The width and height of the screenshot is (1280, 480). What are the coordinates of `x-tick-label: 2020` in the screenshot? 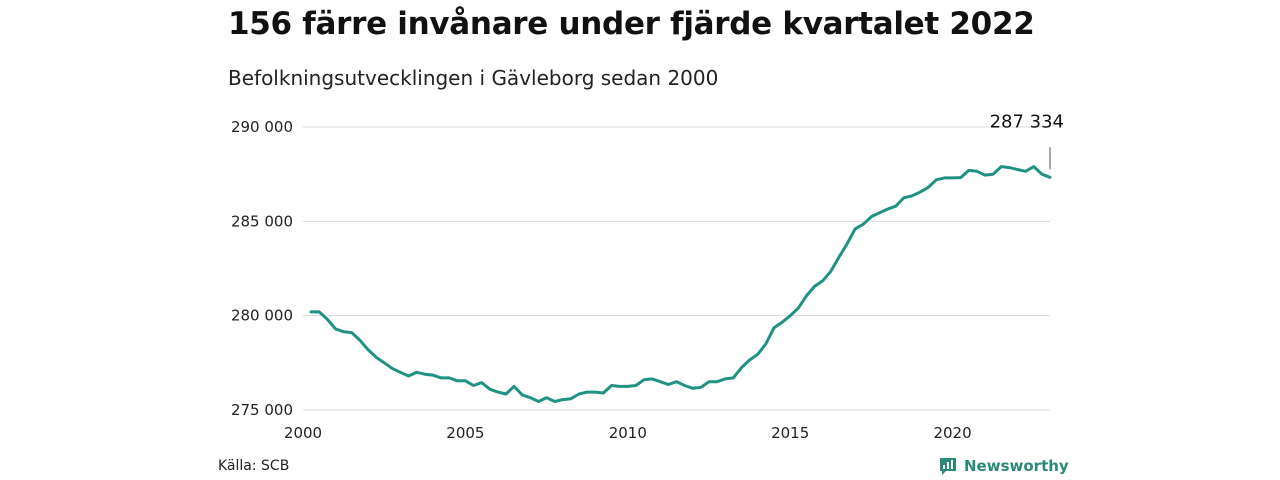 It's located at (952, 433).